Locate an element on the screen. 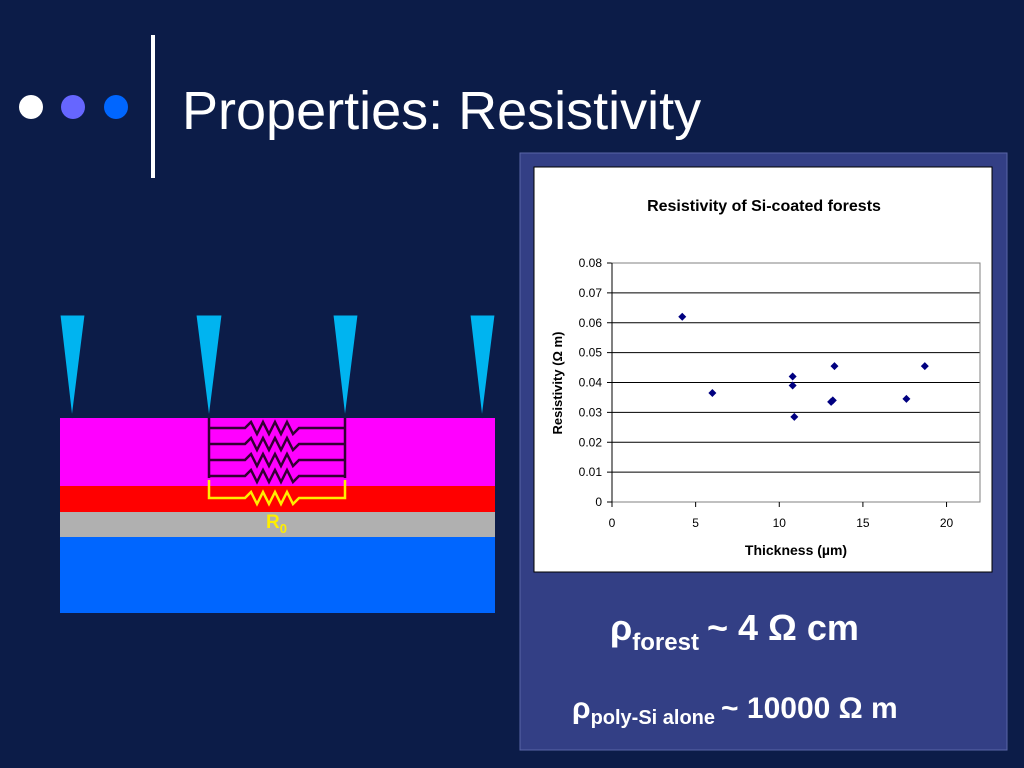 The height and width of the screenshot is (768, 1024). formula: ρpoly-Si alone ~ 10000 Ω m is located at coordinates (735, 710).